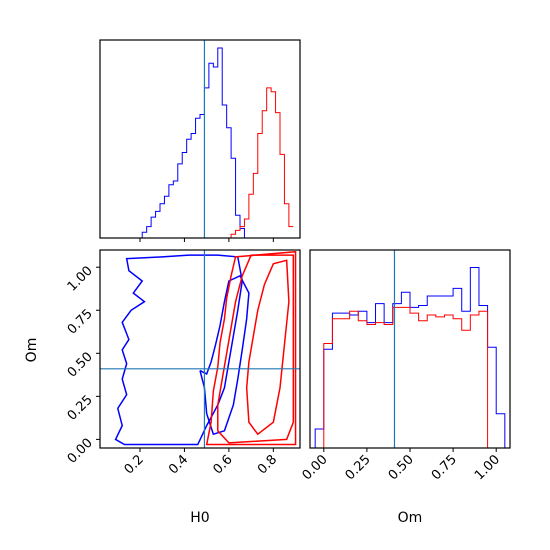 This screenshot has height=550, width=550. What do you see at coordinates (80, 365) in the screenshot?
I see `contour-ytick-label-2: 0.50` at bounding box center [80, 365].